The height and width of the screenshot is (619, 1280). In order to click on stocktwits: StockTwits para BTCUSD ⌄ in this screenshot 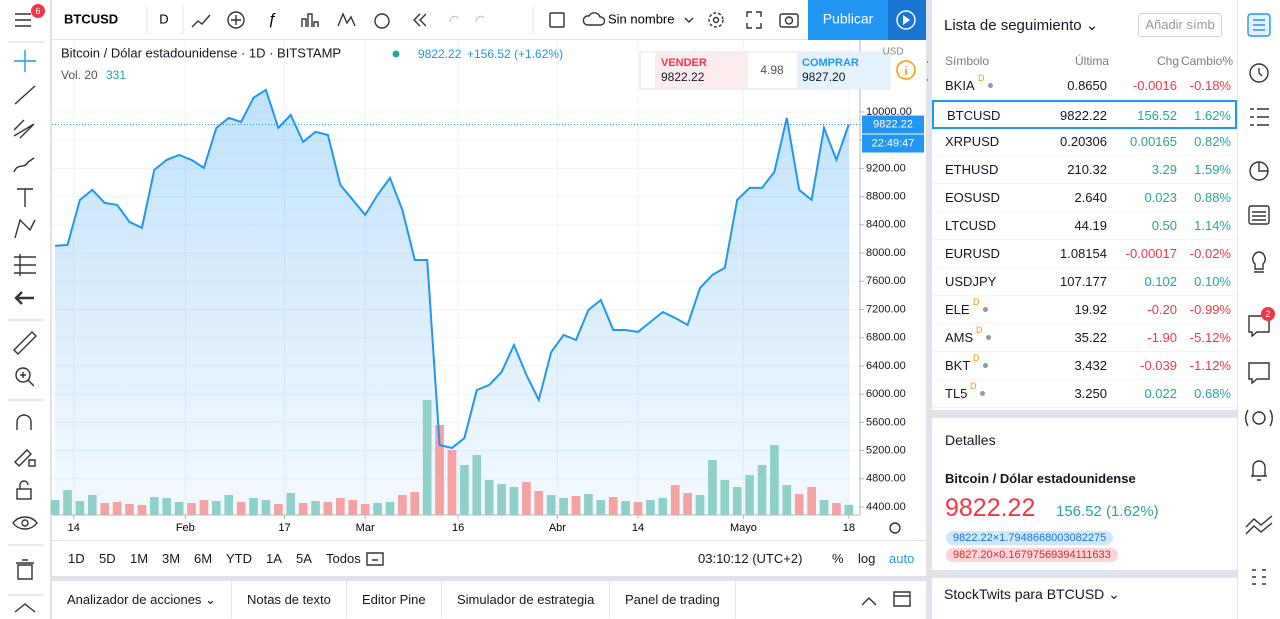, I will do `click(1032, 594)`.